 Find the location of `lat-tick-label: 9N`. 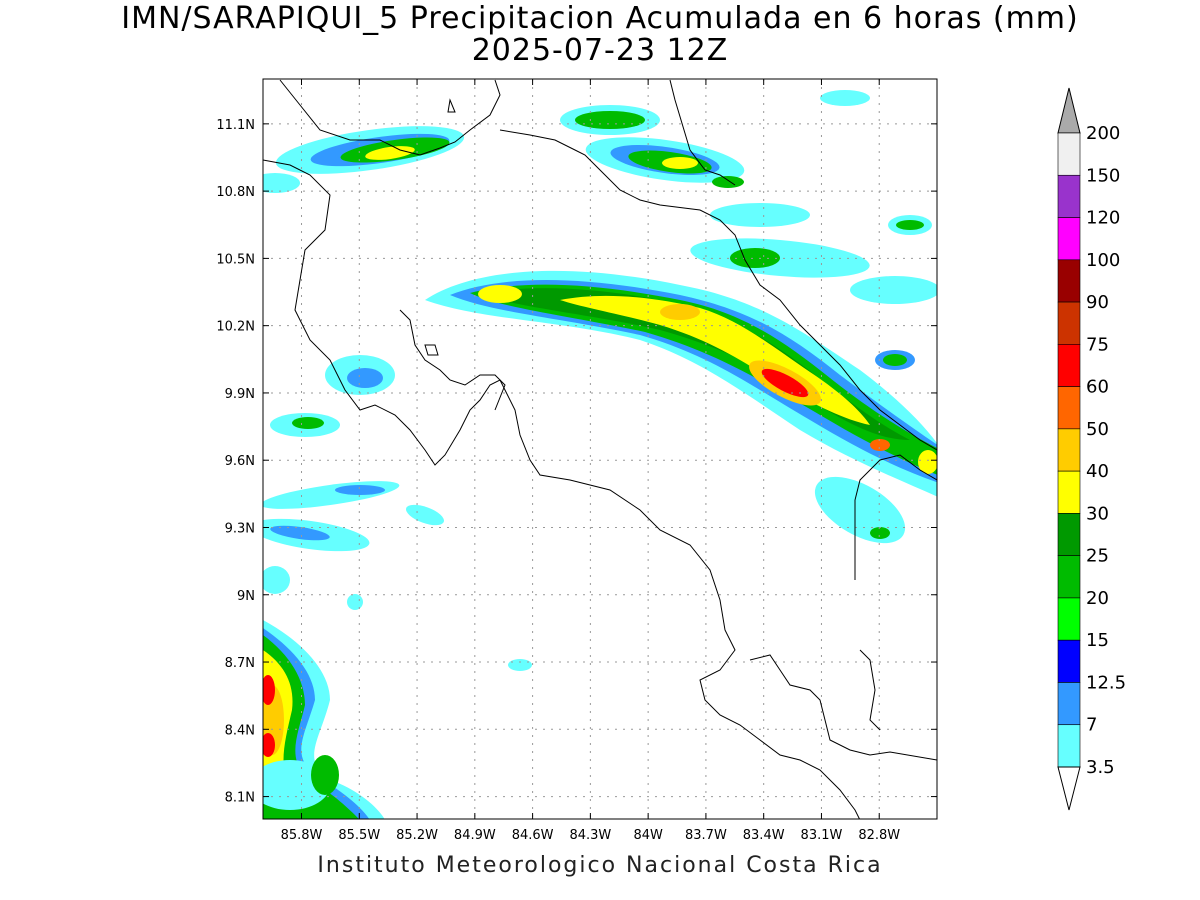

lat-tick-label: 9N is located at coordinates (246, 596).